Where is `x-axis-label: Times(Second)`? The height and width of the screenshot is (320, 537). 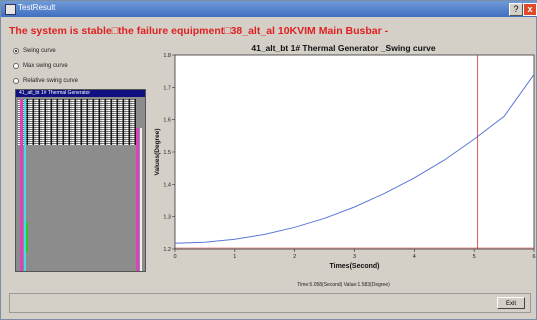 x-axis-label: Times(Second) is located at coordinates (354, 266).